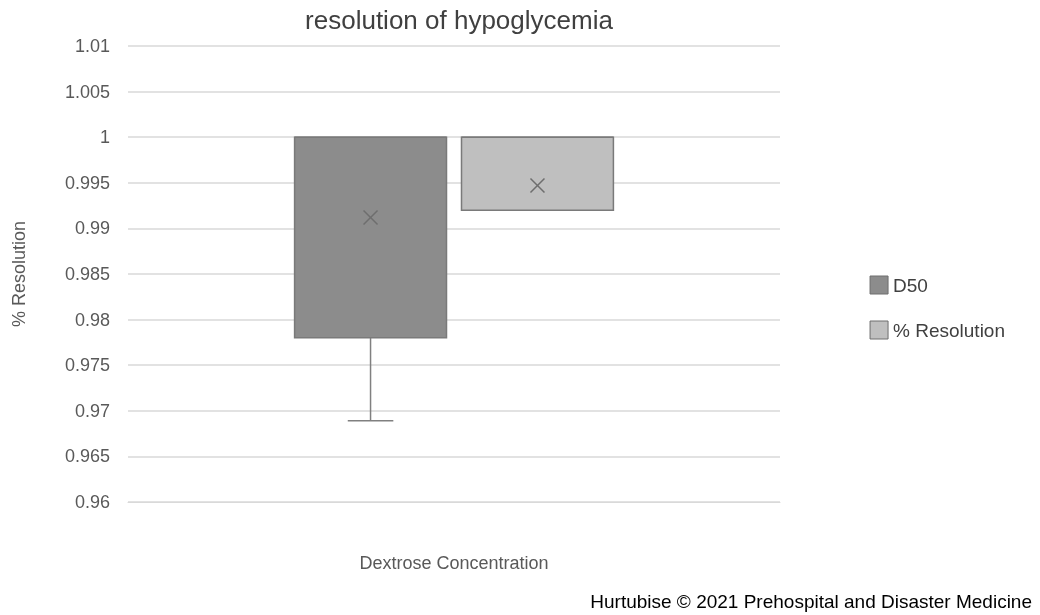 The height and width of the screenshot is (615, 1040). What do you see at coordinates (92, 502) in the screenshot?
I see `y-tick-label: 0.96` at bounding box center [92, 502].